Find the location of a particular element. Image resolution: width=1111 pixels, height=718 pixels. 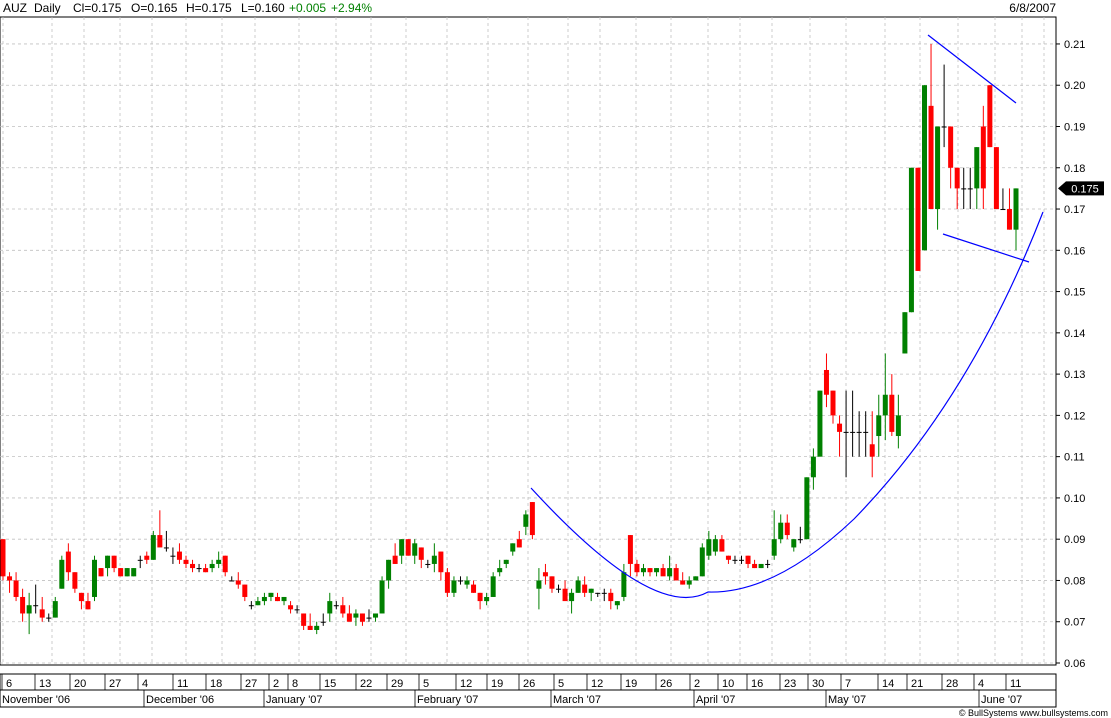

y-tick-label: 0.12 is located at coordinates (1074, 416).